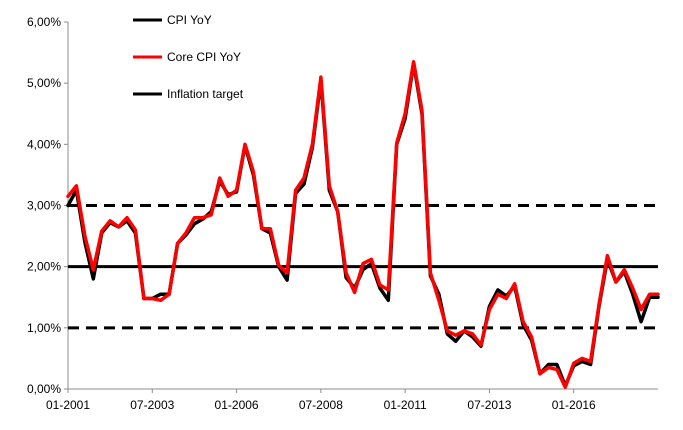  Describe the element at coordinates (44, 206) in the screenshot. I see `y-tick-label: 3,00%` at that location.